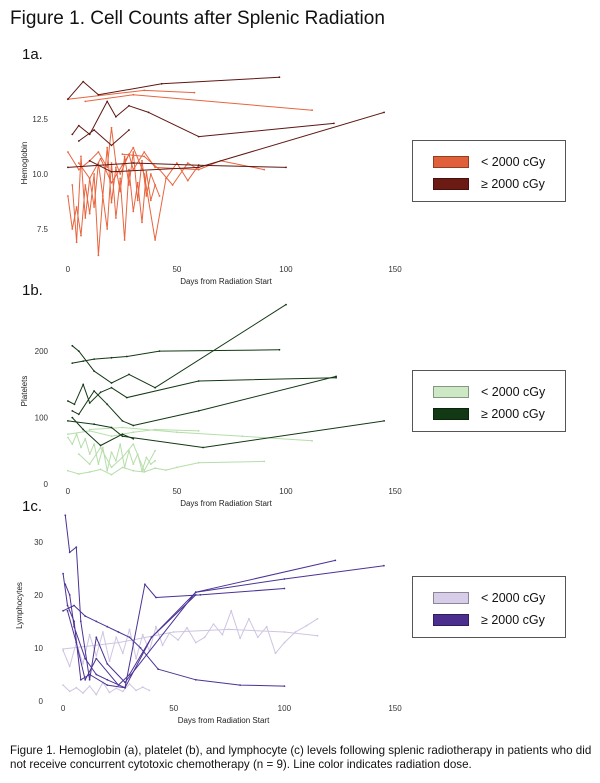 This screenshot has width=600, height=783. I want to click on y-tick-label: 200, so click(42, 351).